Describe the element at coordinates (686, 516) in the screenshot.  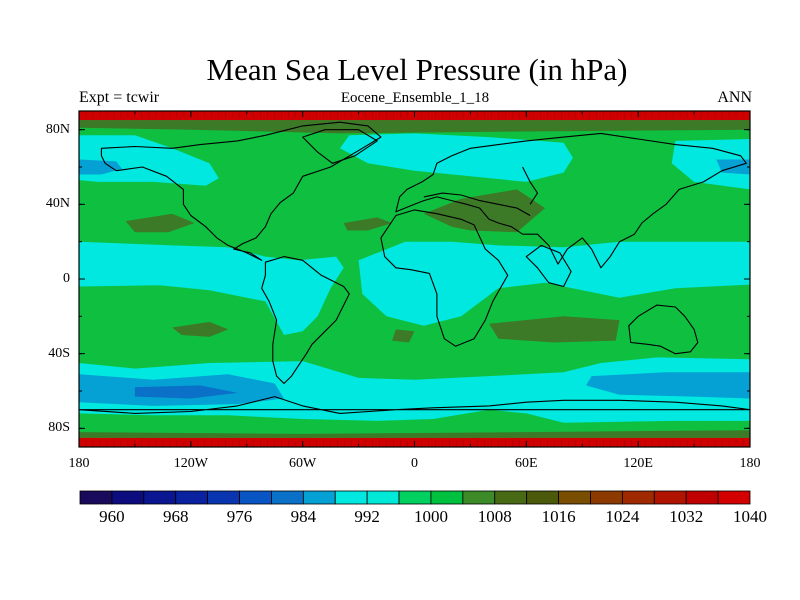
I see `colorbar-label: 1032` at that location.